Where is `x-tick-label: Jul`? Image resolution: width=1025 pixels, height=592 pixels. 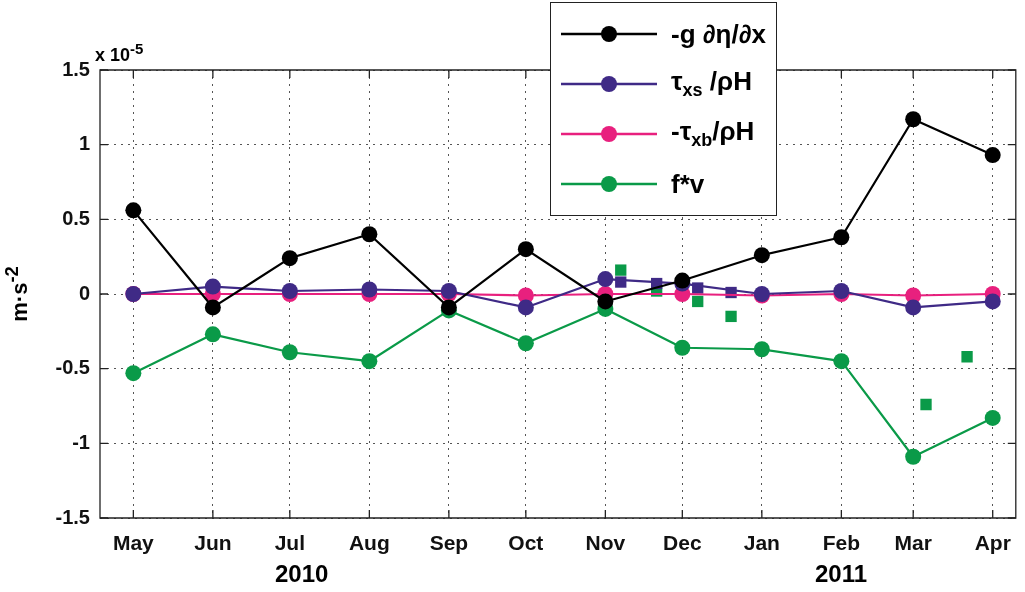
x-tick-label: Jul is located at coordinates (289, 543).